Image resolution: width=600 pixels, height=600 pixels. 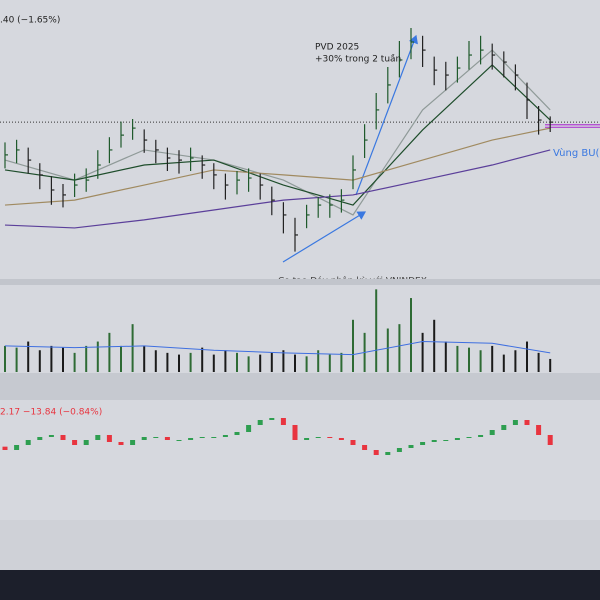 I want to click on price-change: .40 (−1.65%), so click(x=30, y=21).